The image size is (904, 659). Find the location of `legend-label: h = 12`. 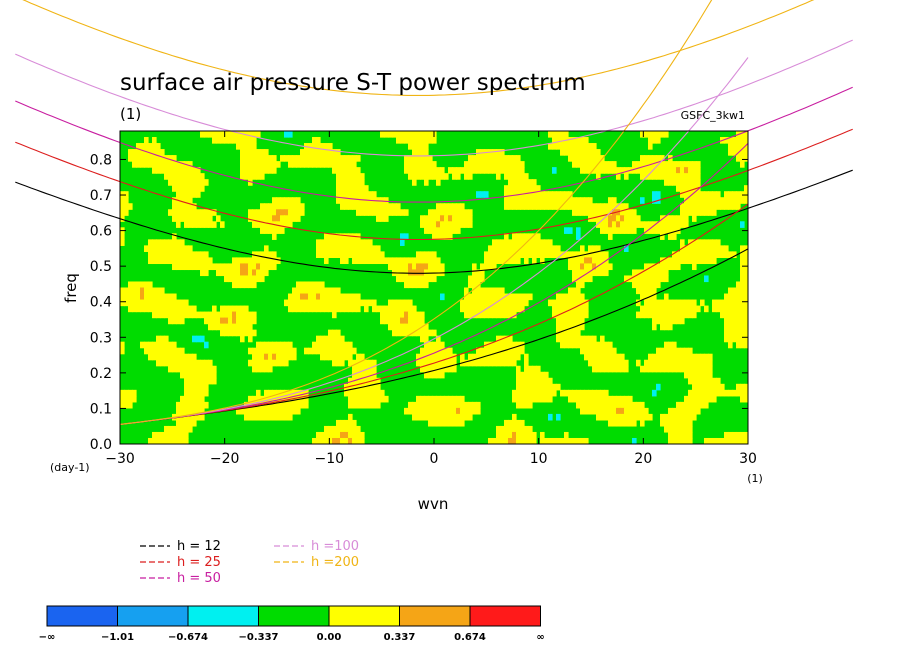

legend-label: h = 12 is located at coordinates (199, 546).